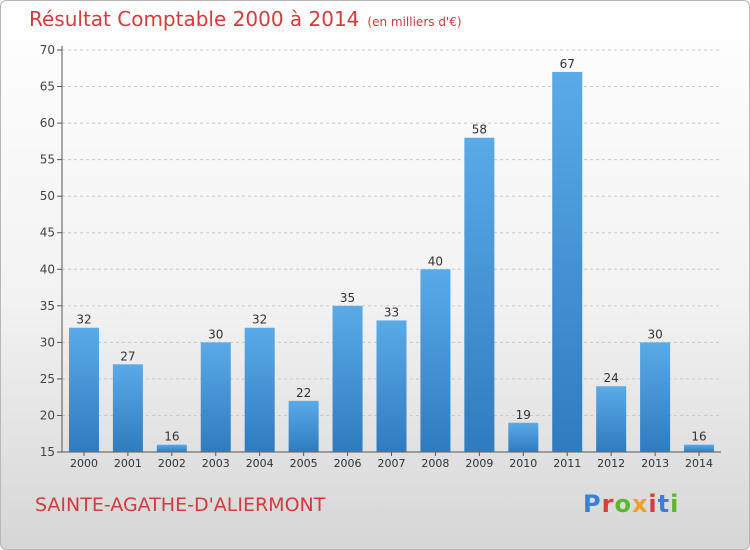 The image size is (750, 550). Describe the element at coordinates (47, 123) in the screenshot. I see `y-tick-label: 60` at that location.